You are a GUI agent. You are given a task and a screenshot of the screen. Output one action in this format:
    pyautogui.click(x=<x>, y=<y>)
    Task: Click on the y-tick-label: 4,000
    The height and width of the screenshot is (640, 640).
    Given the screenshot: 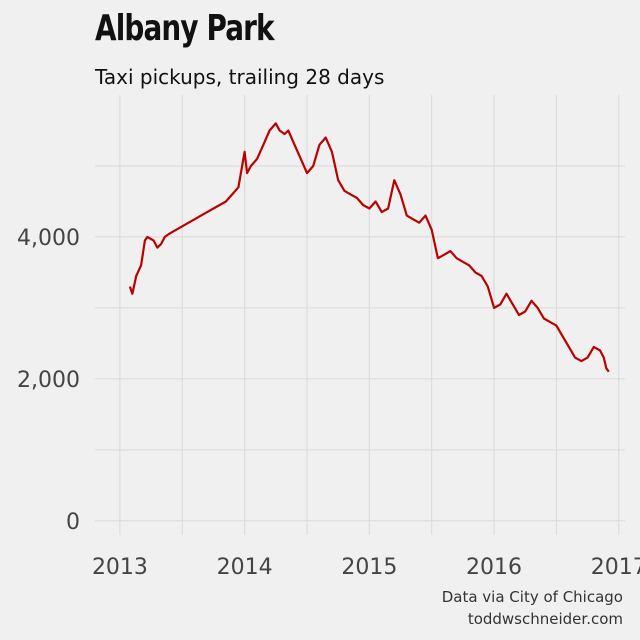 What is the action you would take?
    pyautogui.click(x=48, y=238)
    